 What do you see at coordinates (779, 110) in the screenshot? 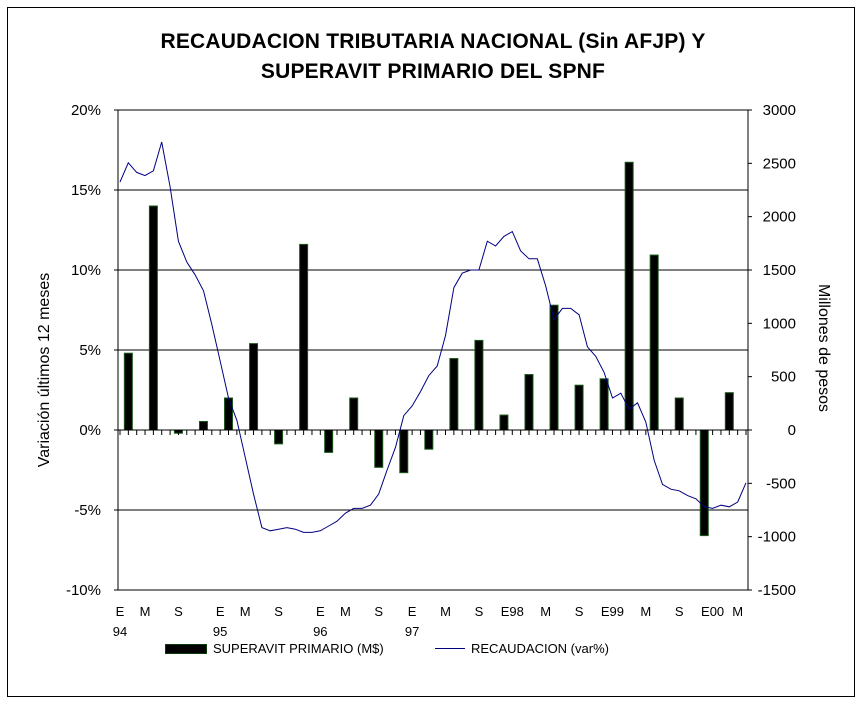
I see `y-right-tick-label: 3000` at bounding box center [779, 110].